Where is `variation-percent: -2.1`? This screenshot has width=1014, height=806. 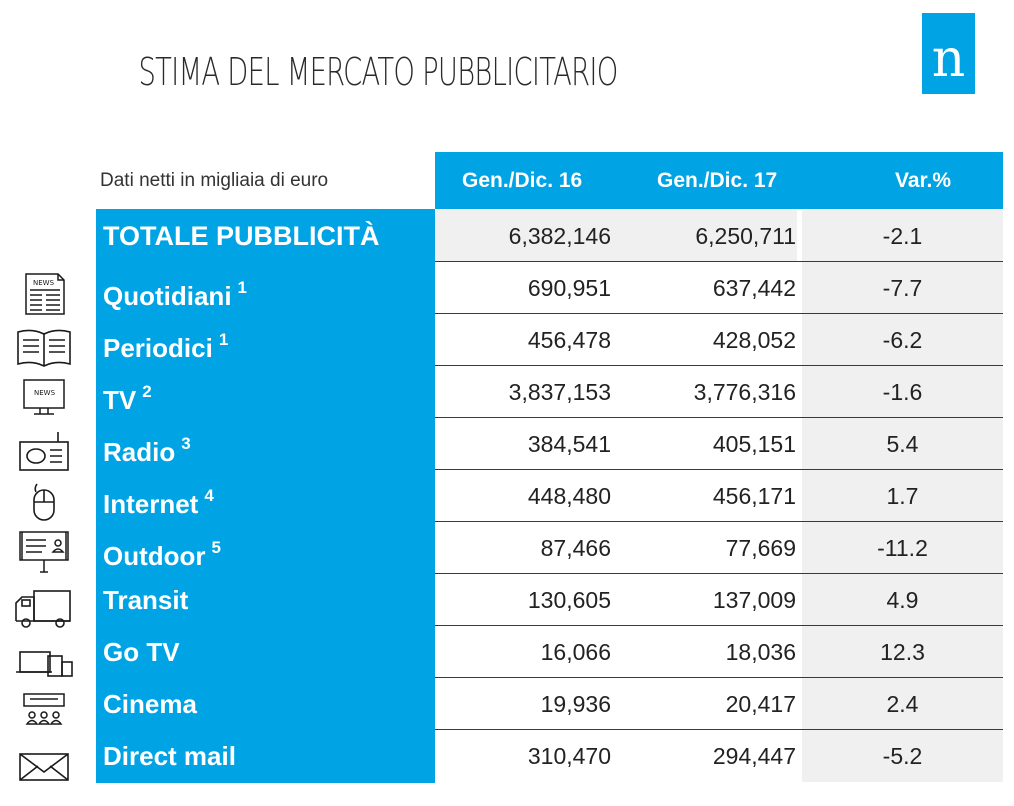
variation-percent: -2.1 is located at coordinates (902, 236).